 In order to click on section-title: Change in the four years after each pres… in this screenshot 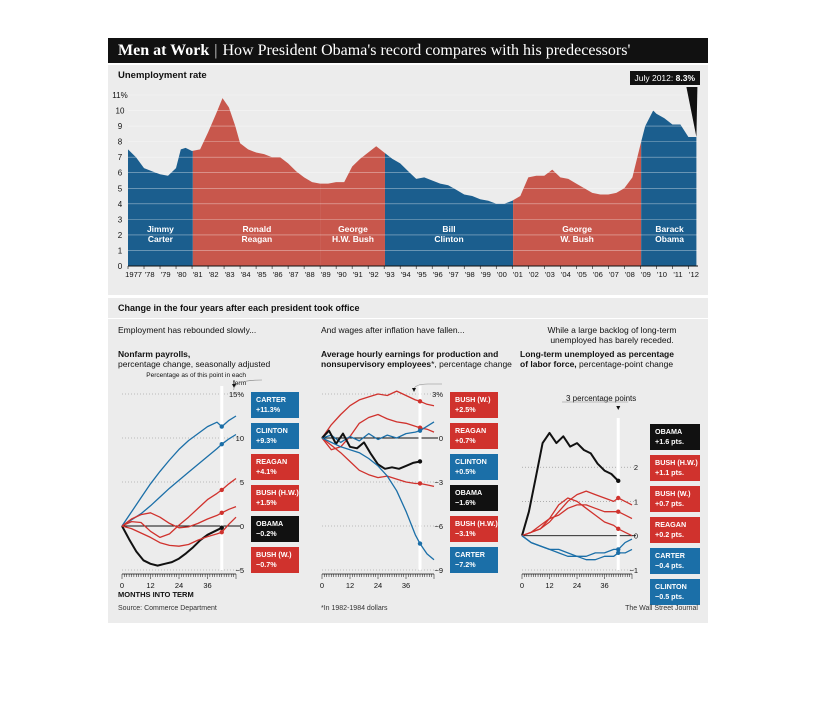, I will do `click(239, 308)`.